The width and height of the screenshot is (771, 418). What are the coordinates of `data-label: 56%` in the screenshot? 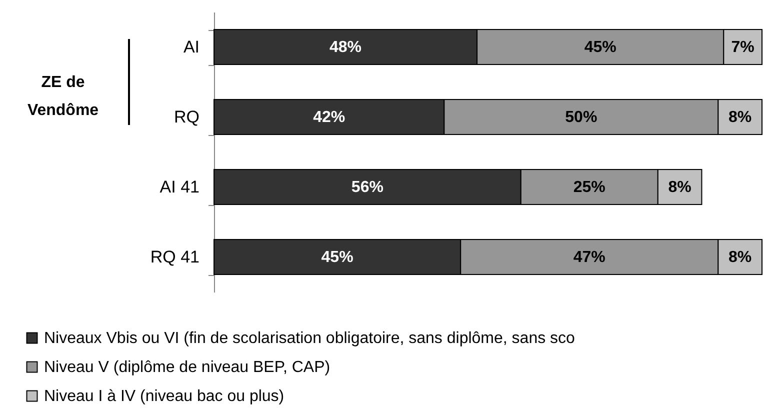 It's located at (367, 187).